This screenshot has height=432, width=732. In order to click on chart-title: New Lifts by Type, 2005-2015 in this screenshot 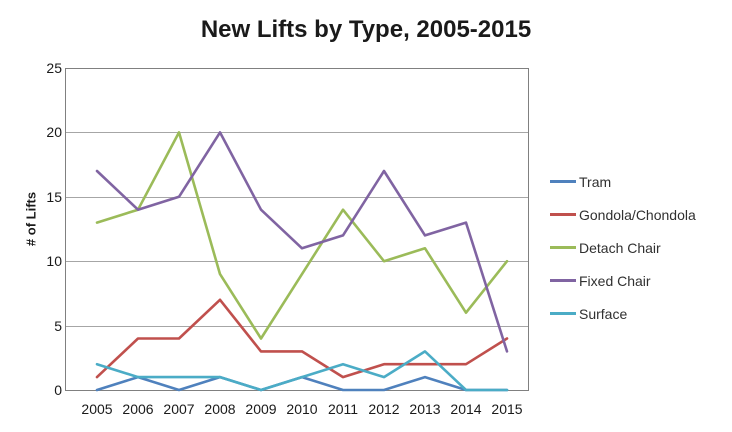, I will do `click(366, 29)`.